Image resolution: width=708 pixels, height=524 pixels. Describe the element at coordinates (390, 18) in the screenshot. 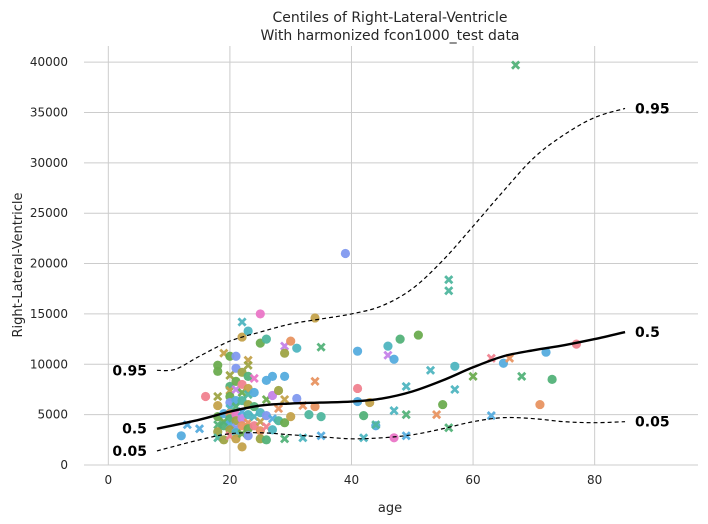

I see `chart-title: Centiles of Right-Lateral-Ventricle` at that location.